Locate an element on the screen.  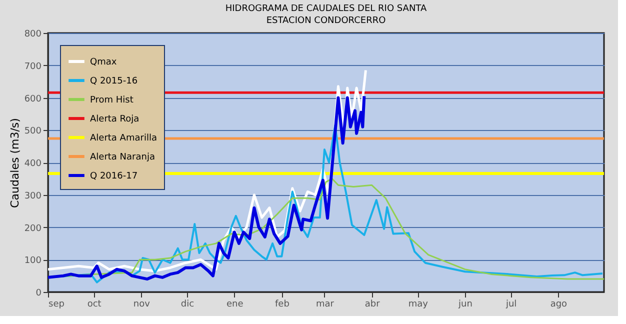
x-tick-label: dic is located at coordinates (187, 305).